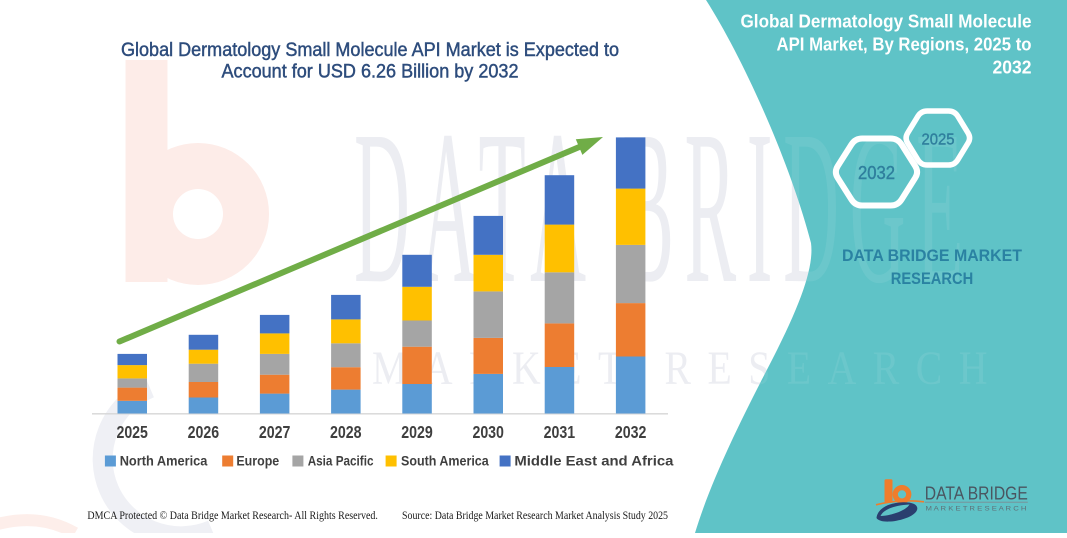 The width and height of the screenshot is (1067, 538). I want to click on svg-text: North America, so click(164, 461).